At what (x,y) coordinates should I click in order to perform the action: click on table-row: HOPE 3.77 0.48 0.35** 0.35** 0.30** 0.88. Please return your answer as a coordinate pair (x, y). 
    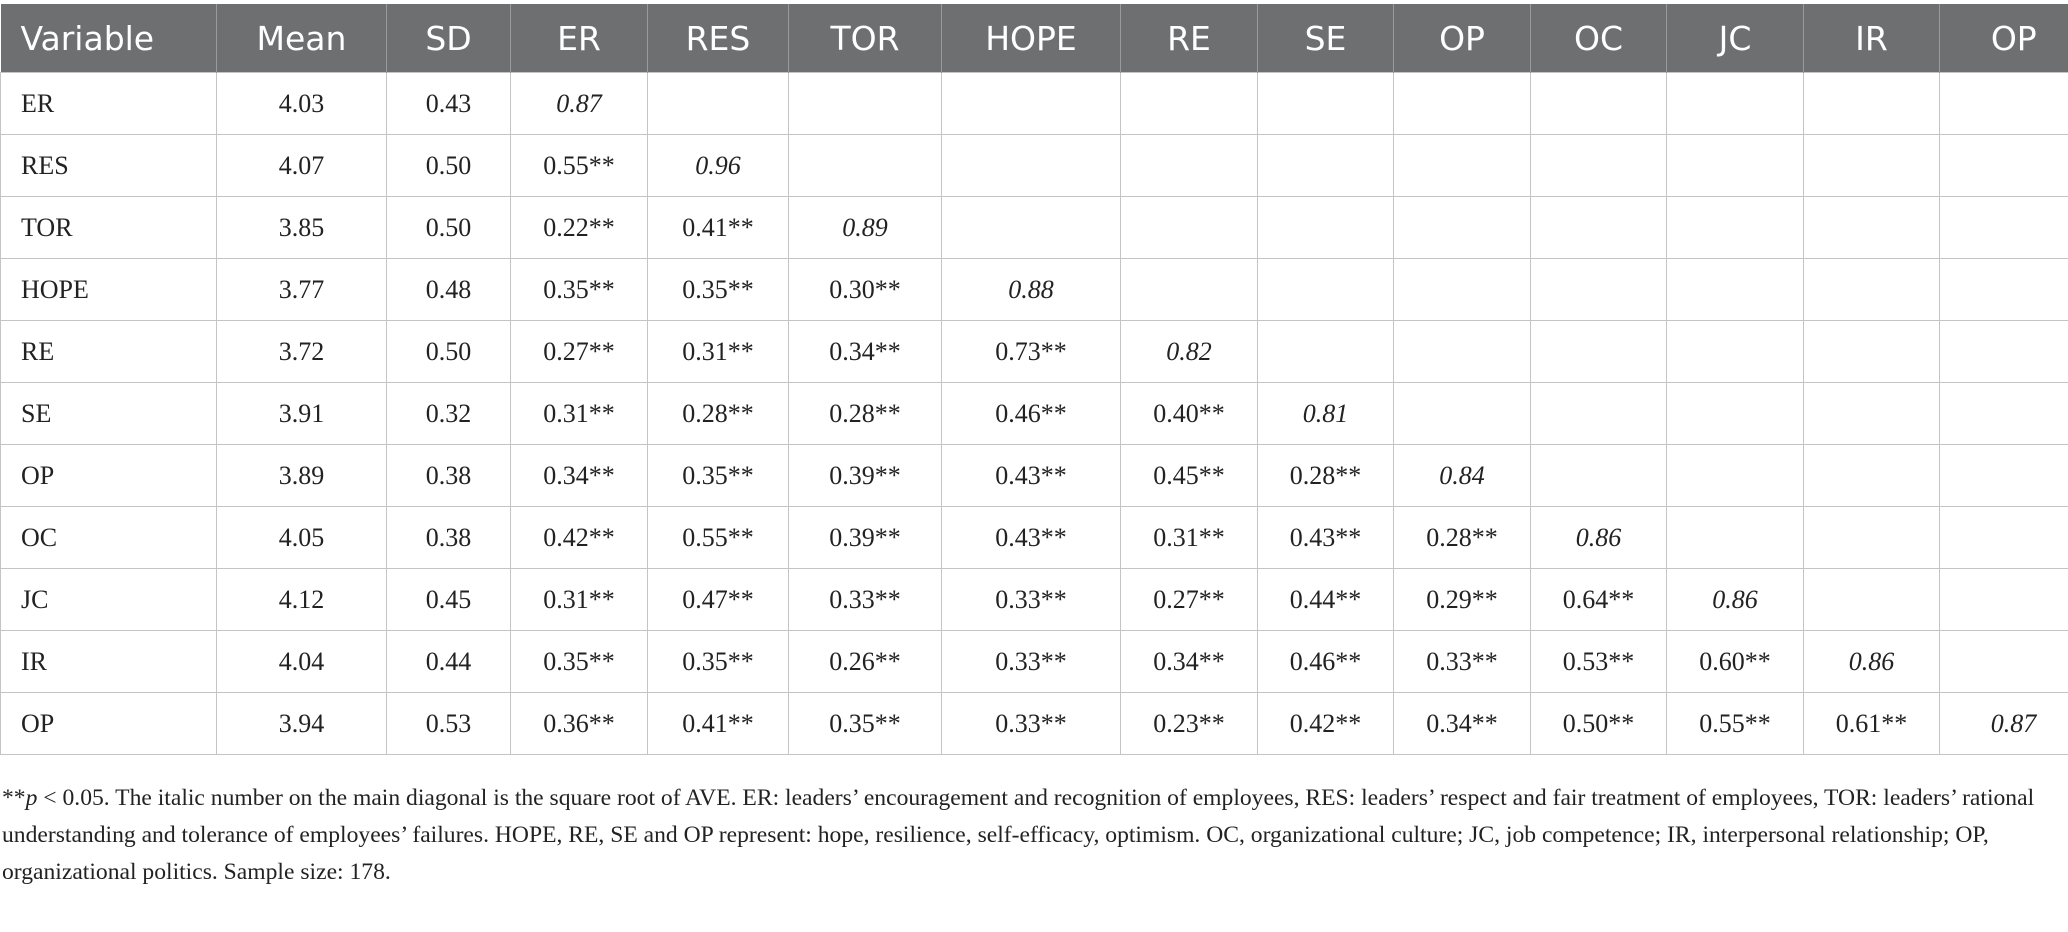
    Looking at the image, I should click on (1034, 289).